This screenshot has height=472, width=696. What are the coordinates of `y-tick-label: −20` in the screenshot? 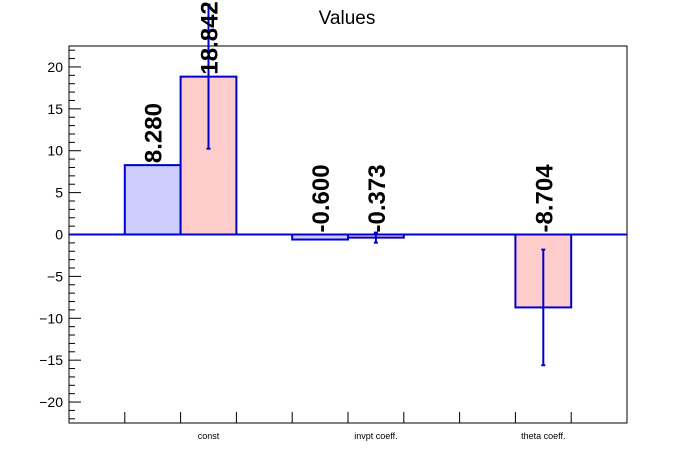 It's located at (51, 402).